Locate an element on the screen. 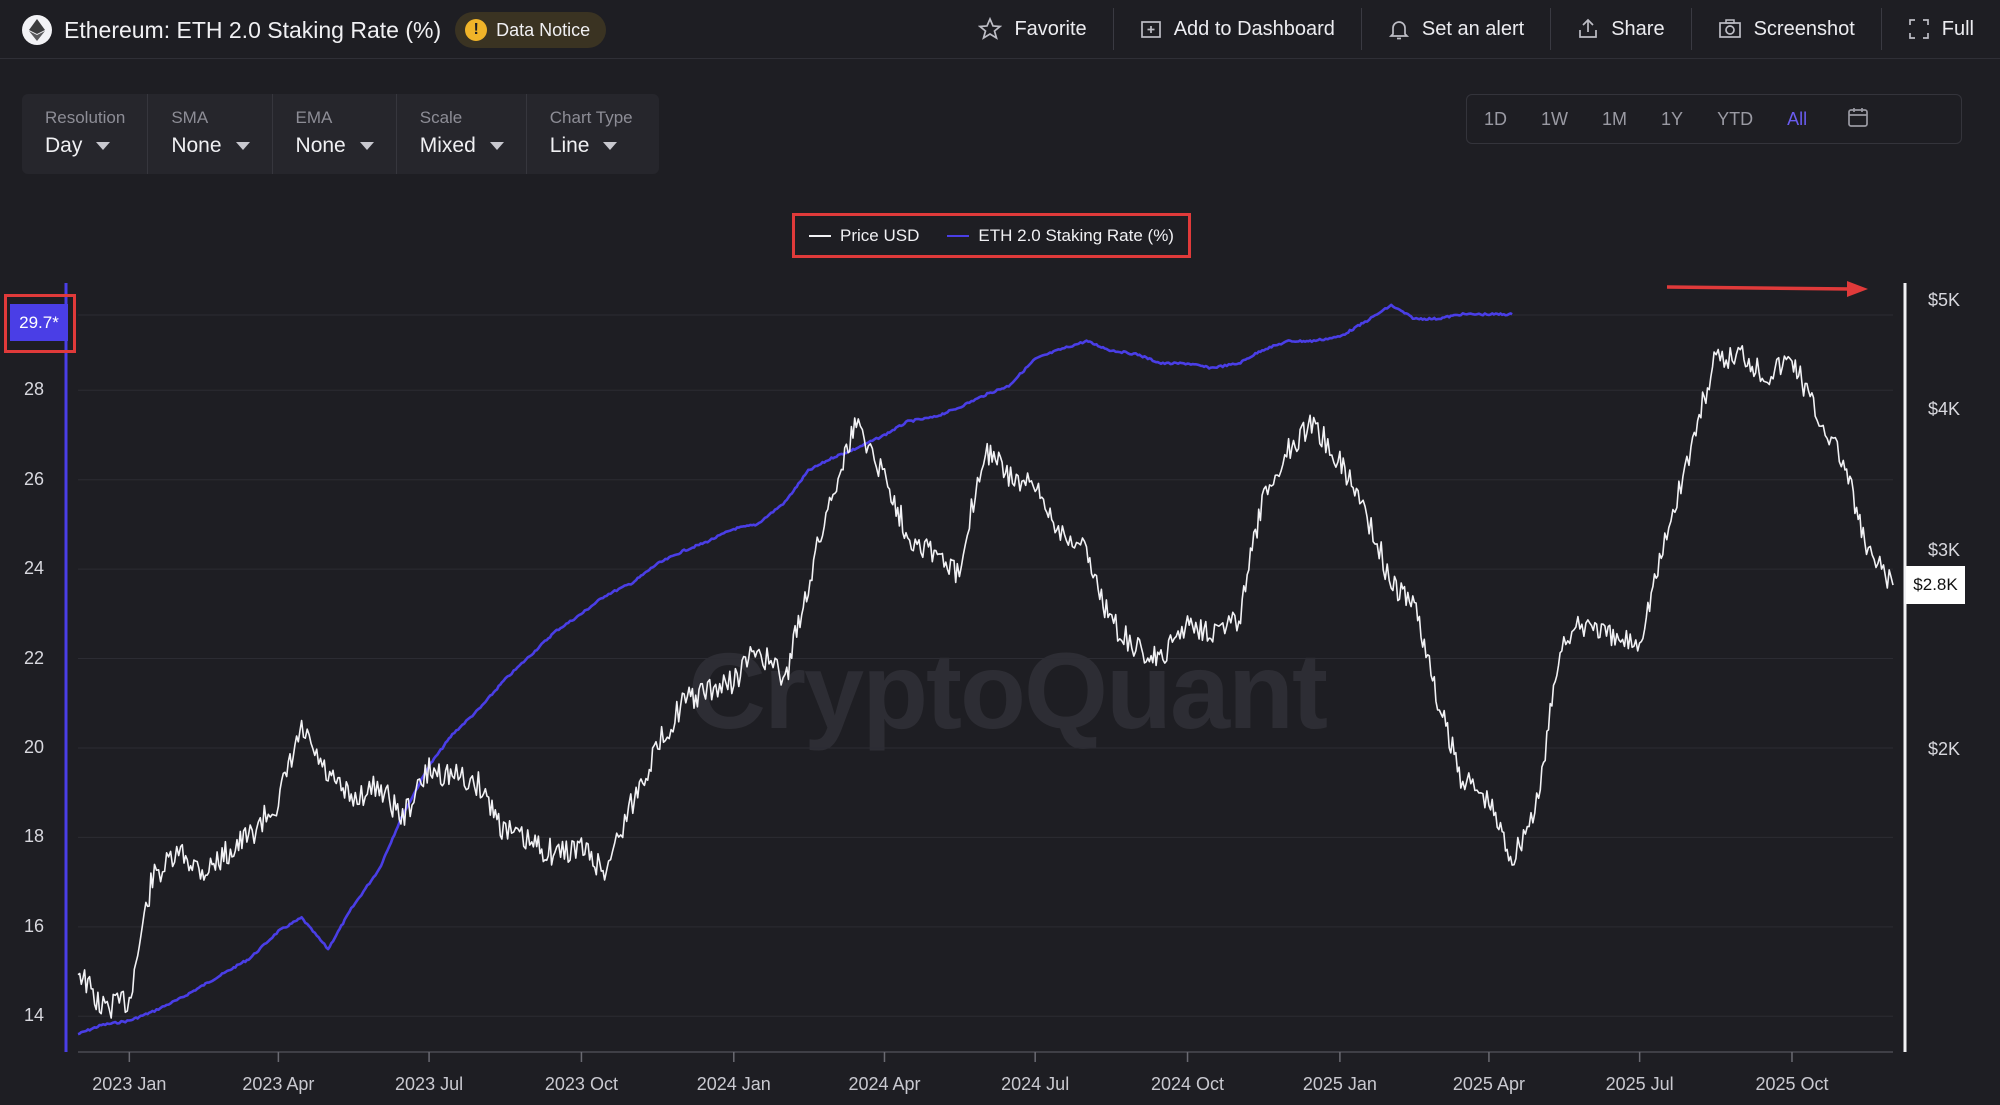  set-alert-button: Set an alert is located at coordinates (1455, 29).